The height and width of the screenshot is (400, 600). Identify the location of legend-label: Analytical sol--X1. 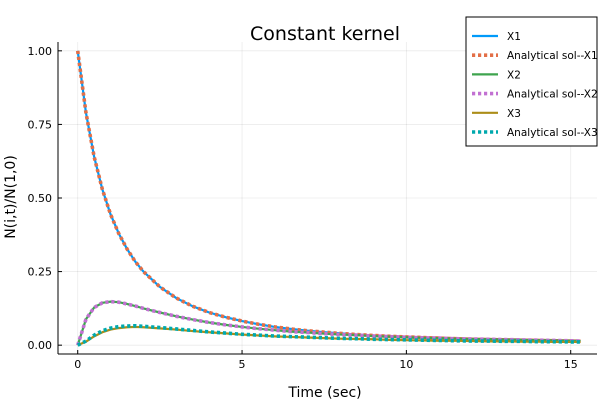
(552, 56).